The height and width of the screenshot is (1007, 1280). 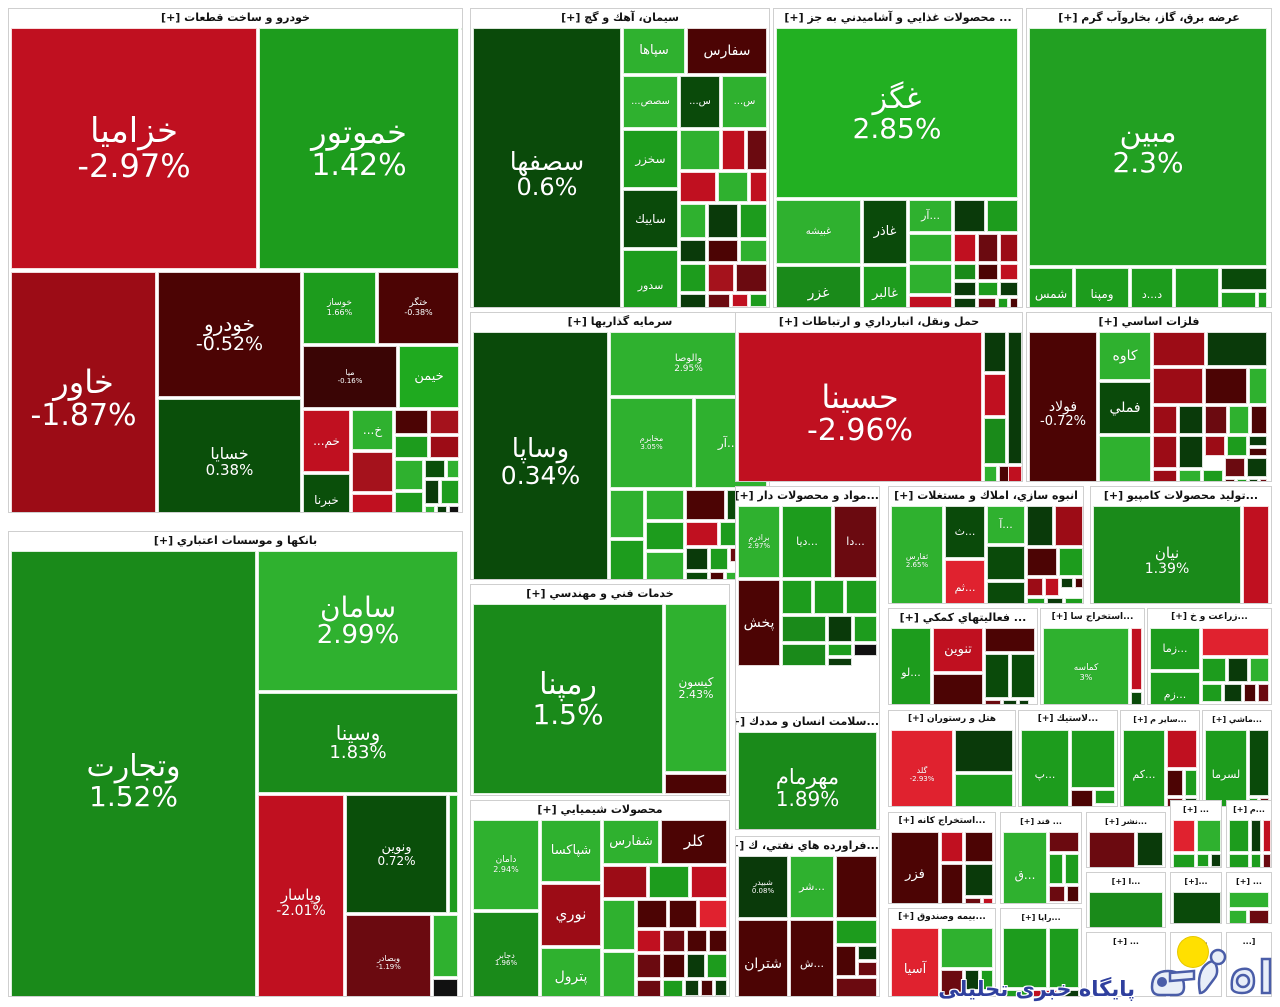 I want to click on sector-title-banks: بانكها و موسسات اعتباري [+], so click(x=235, y=540).